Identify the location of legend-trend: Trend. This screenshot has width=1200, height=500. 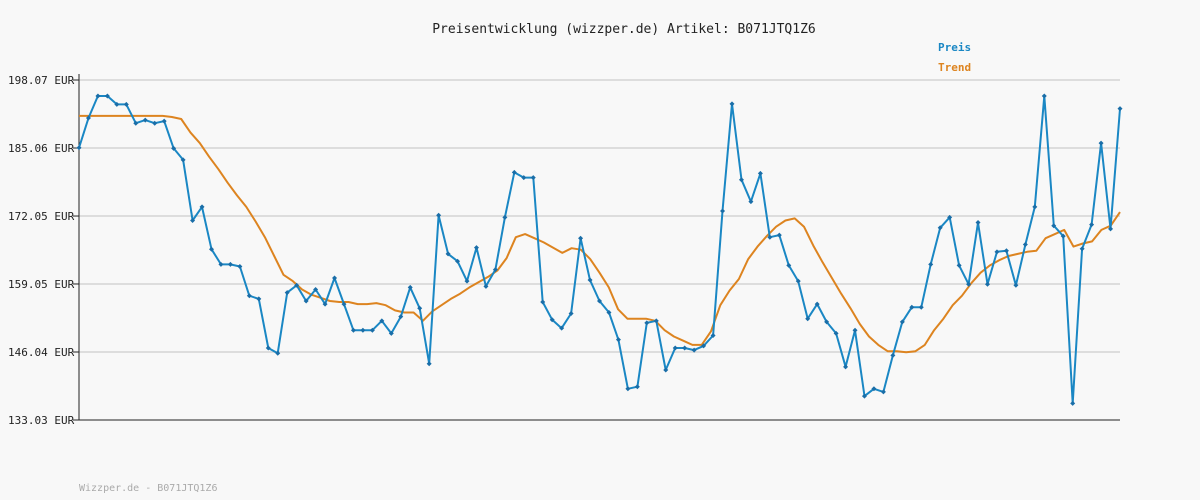
(954, 67).